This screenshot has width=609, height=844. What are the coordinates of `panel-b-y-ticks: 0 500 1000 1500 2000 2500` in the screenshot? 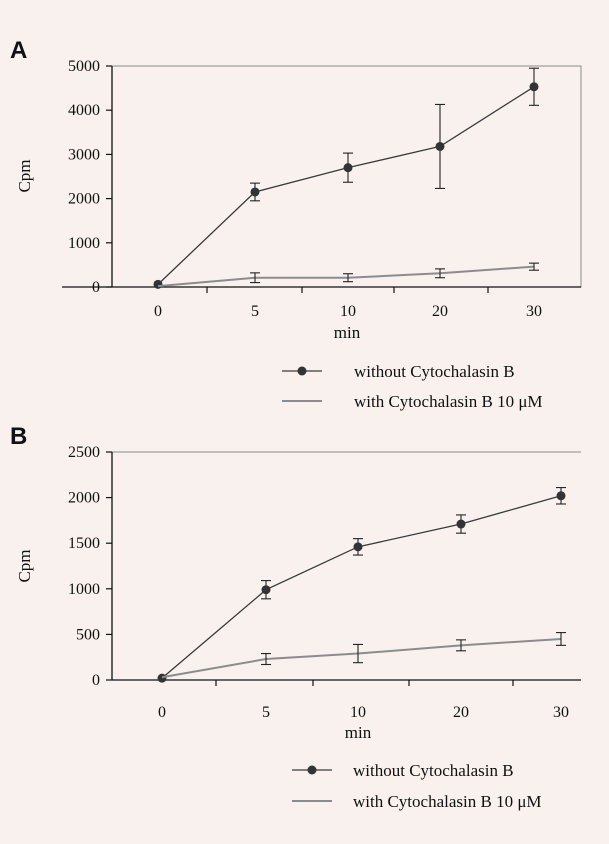 It's located at (90, 566).